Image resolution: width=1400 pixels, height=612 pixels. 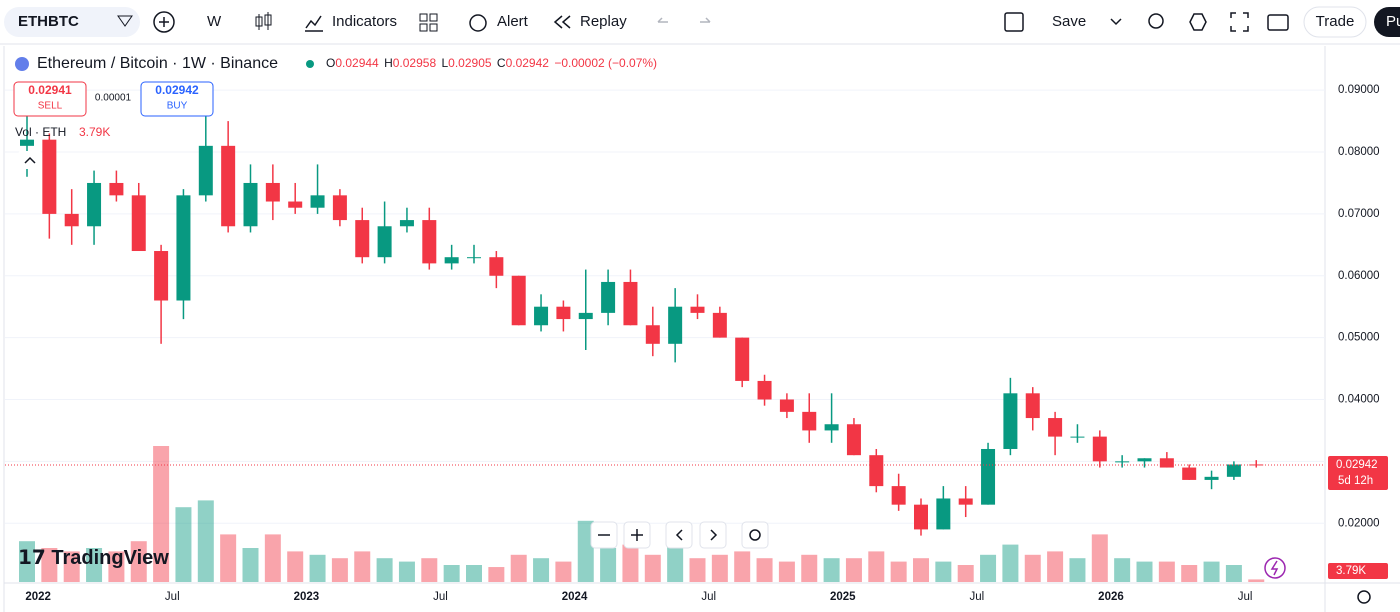 I want to click on x-tick-label: 2026, so click(x=1111, y=597).